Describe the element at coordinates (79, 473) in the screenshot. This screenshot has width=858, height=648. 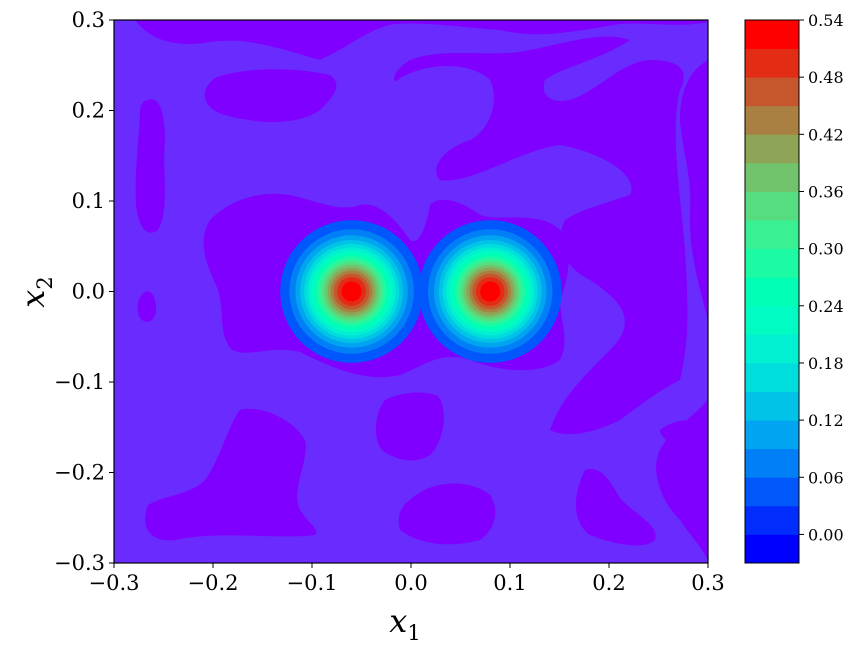
I see `y-tick-label: −0.2` at that location.